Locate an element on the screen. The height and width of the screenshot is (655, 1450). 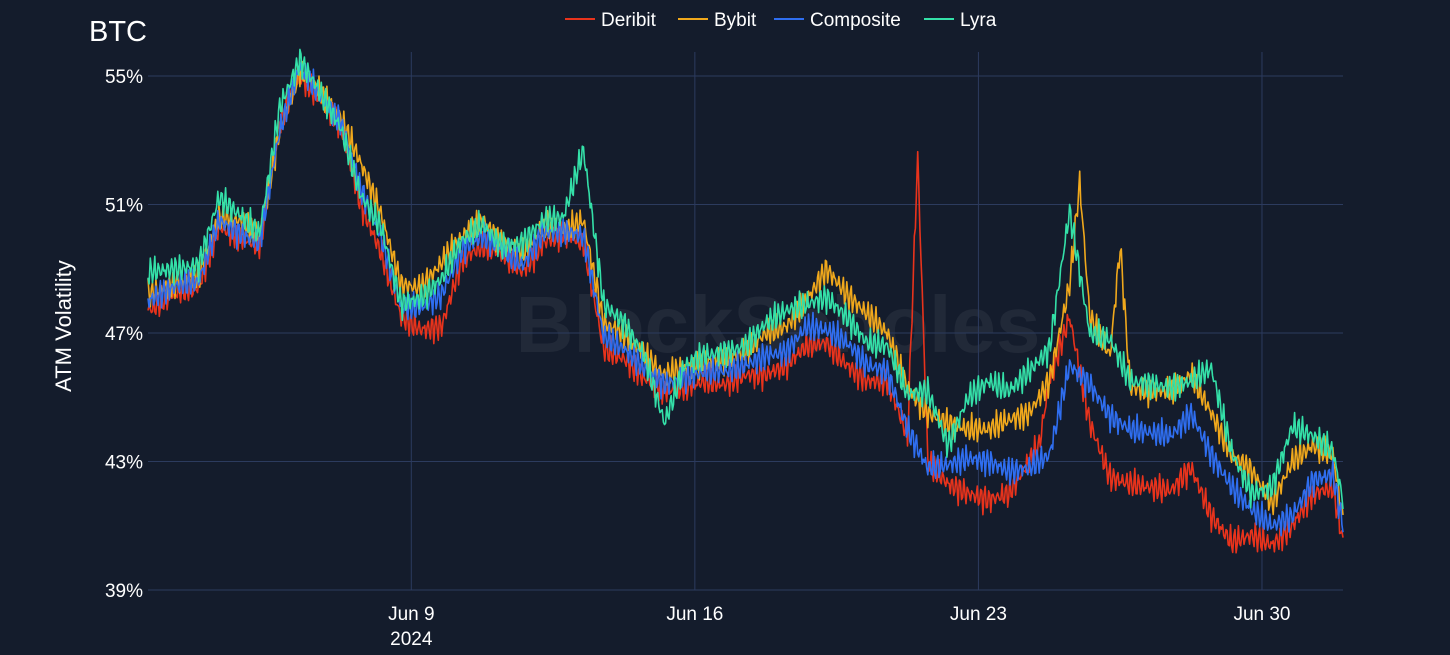
x-tick-label: Jun 16 is located at coordinates (694, 614).